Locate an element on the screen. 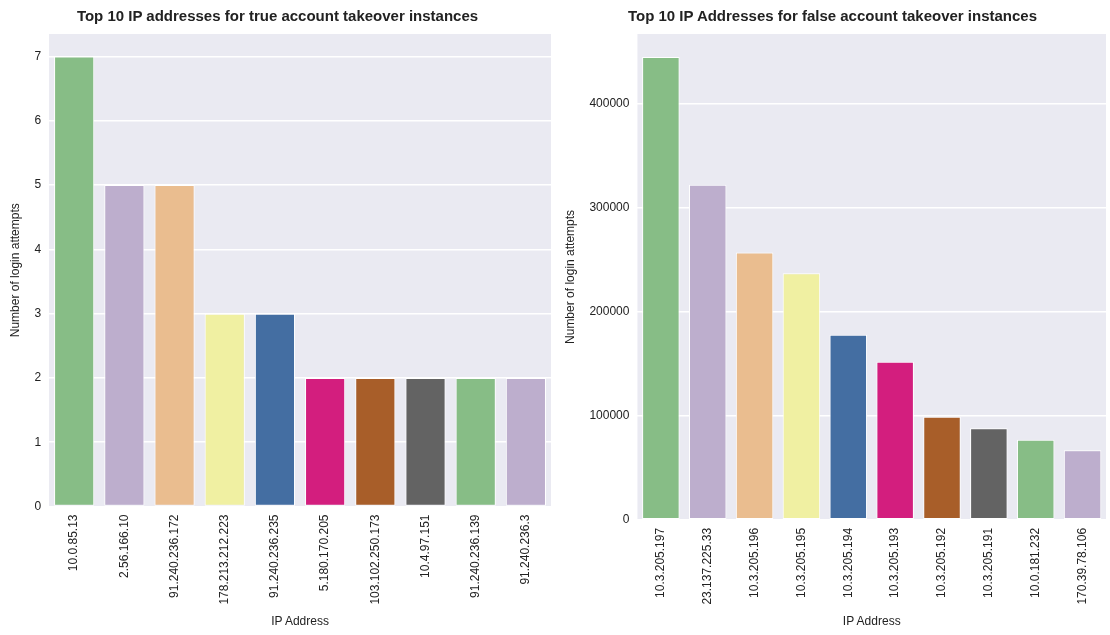 The width and height of the screenshot is (1110, 635). chart-title: Top 10 IP Addresses for false account takeover instances is located at coordinates (832, 16).